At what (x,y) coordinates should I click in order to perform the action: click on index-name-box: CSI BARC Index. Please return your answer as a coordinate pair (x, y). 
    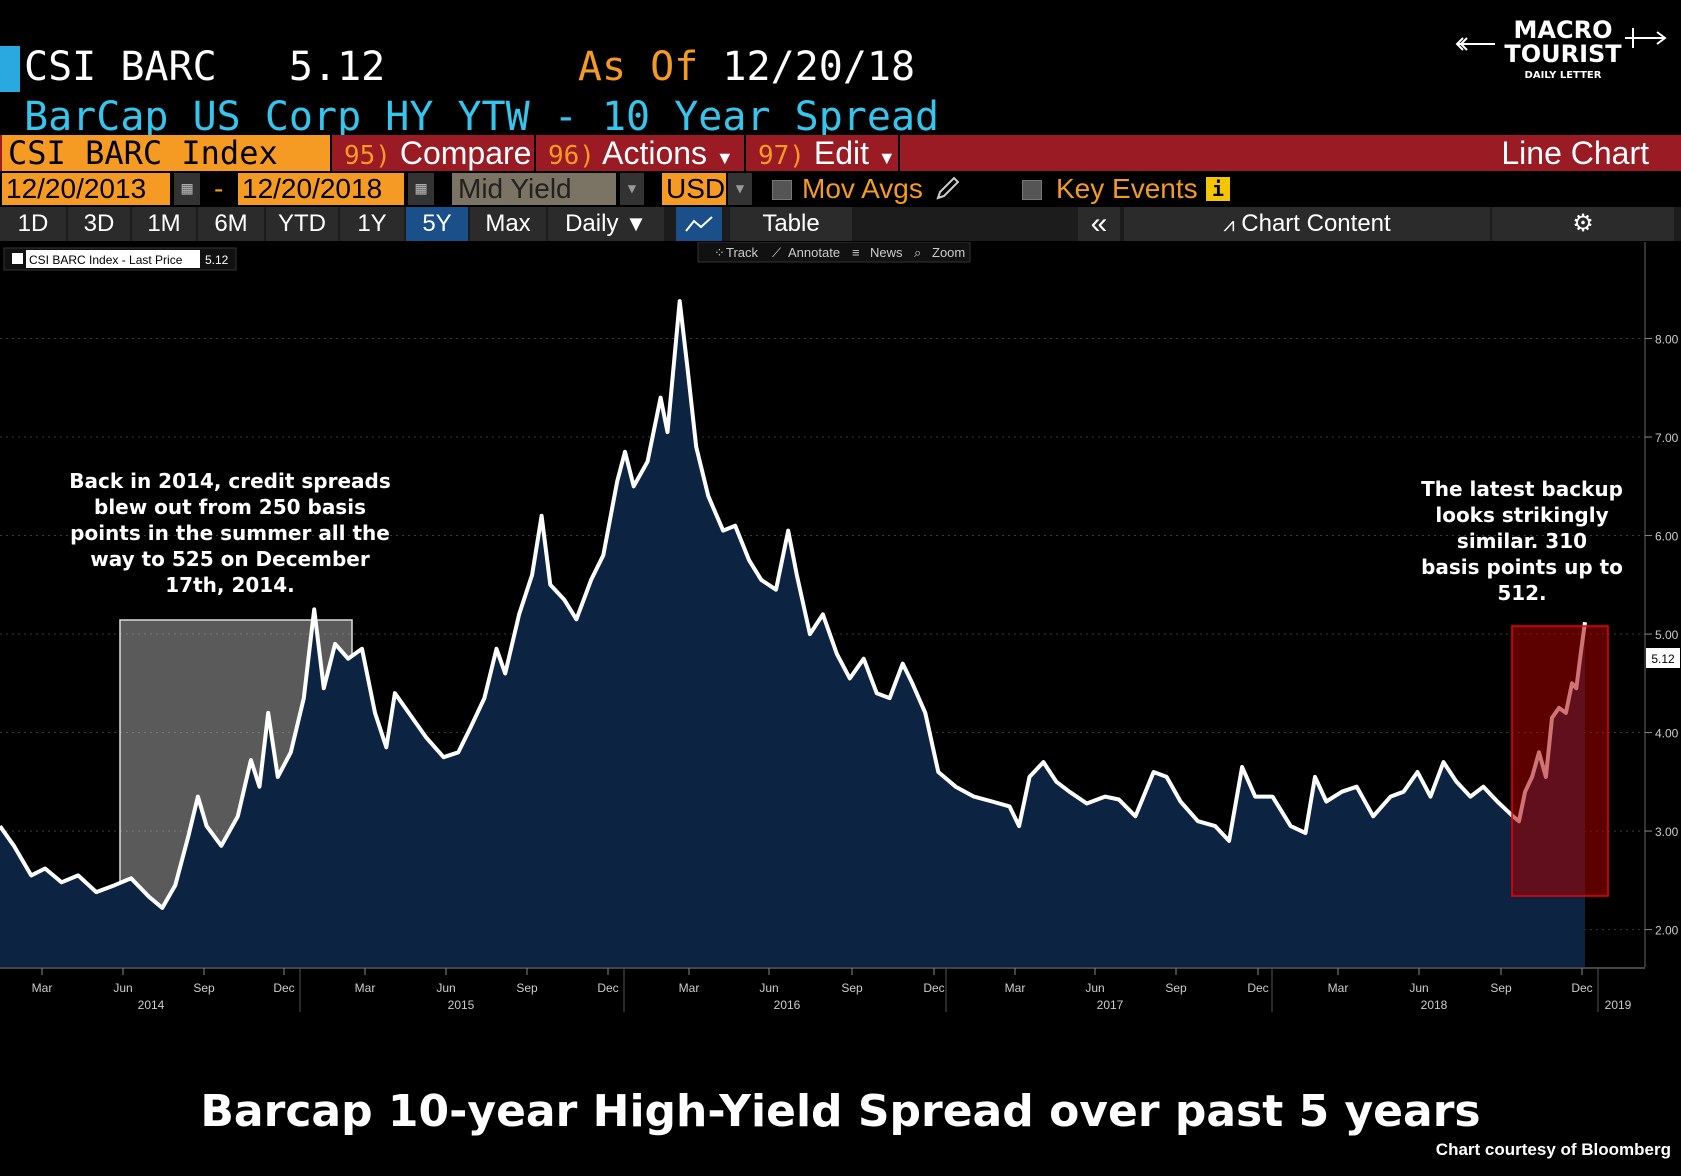
    Looking at the image, I should click on (166, 153).